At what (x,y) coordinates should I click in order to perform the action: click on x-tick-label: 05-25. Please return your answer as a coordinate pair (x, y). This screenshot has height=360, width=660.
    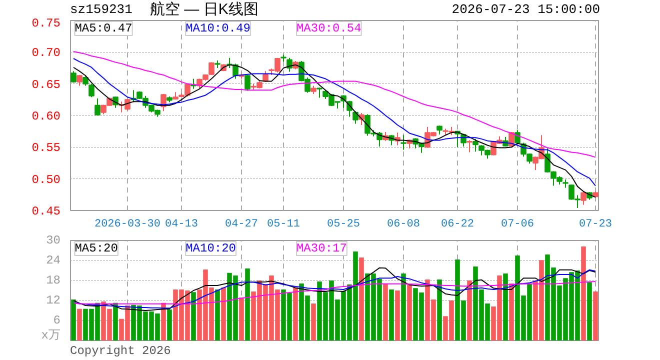
    Looking at the image, I should click on (343, 224).